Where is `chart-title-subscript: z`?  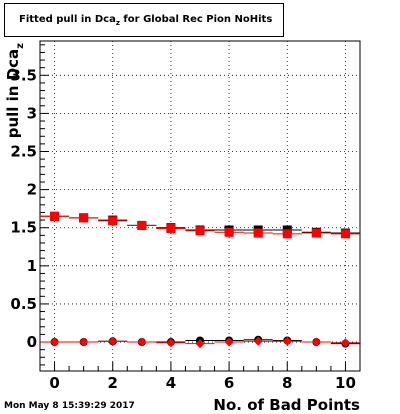
chart-title-subscript: z is located at coordinates (117, 23).